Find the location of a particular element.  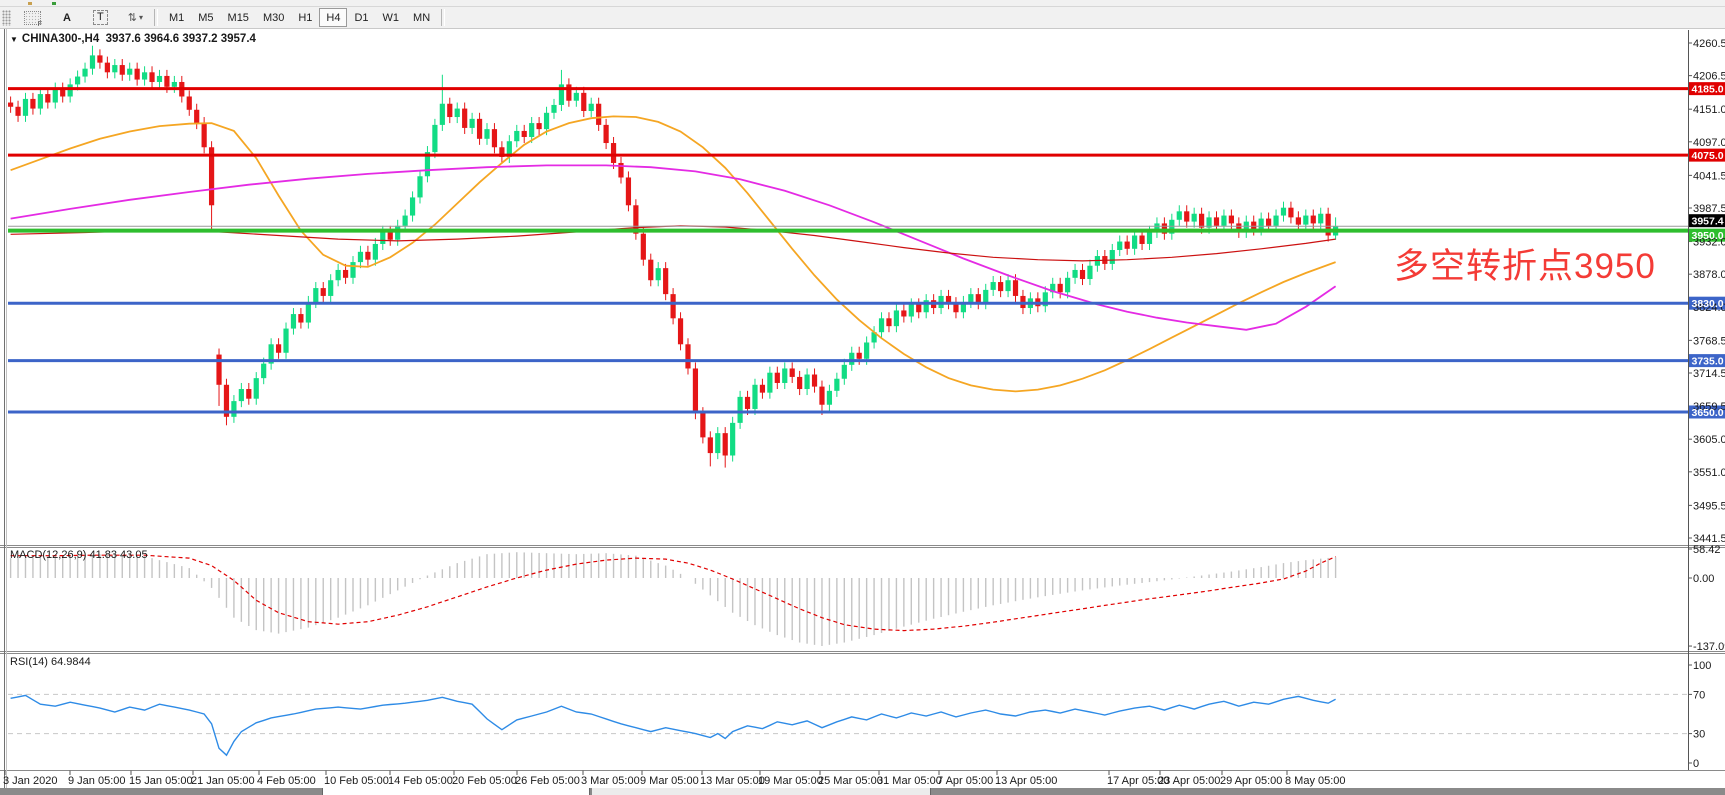

status-strip is located at coordinates (862, 791).